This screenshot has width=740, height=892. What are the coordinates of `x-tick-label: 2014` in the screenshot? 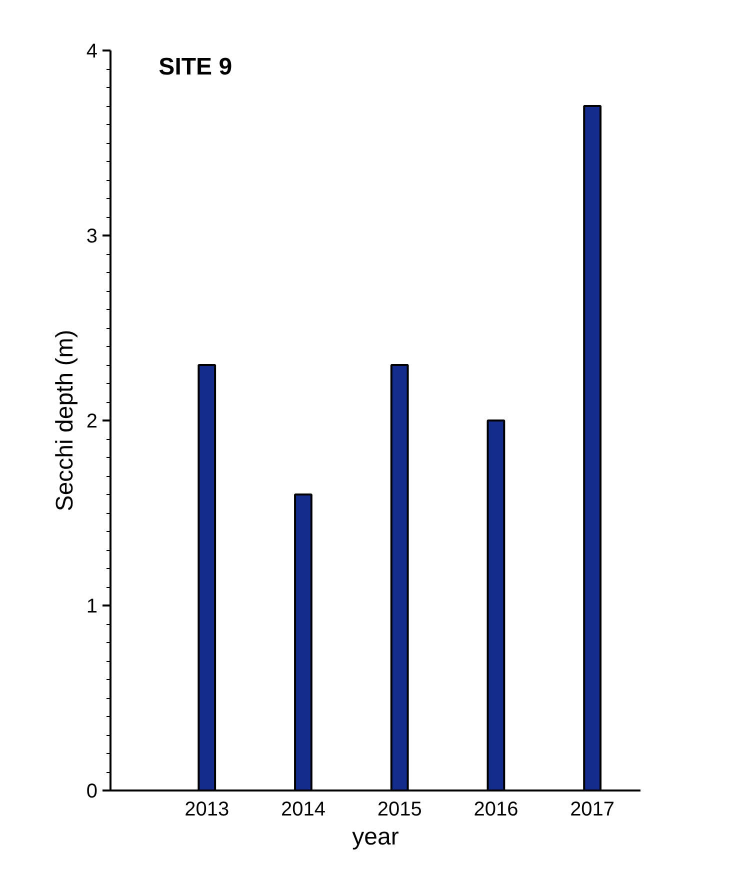 It's located at (303, 809).